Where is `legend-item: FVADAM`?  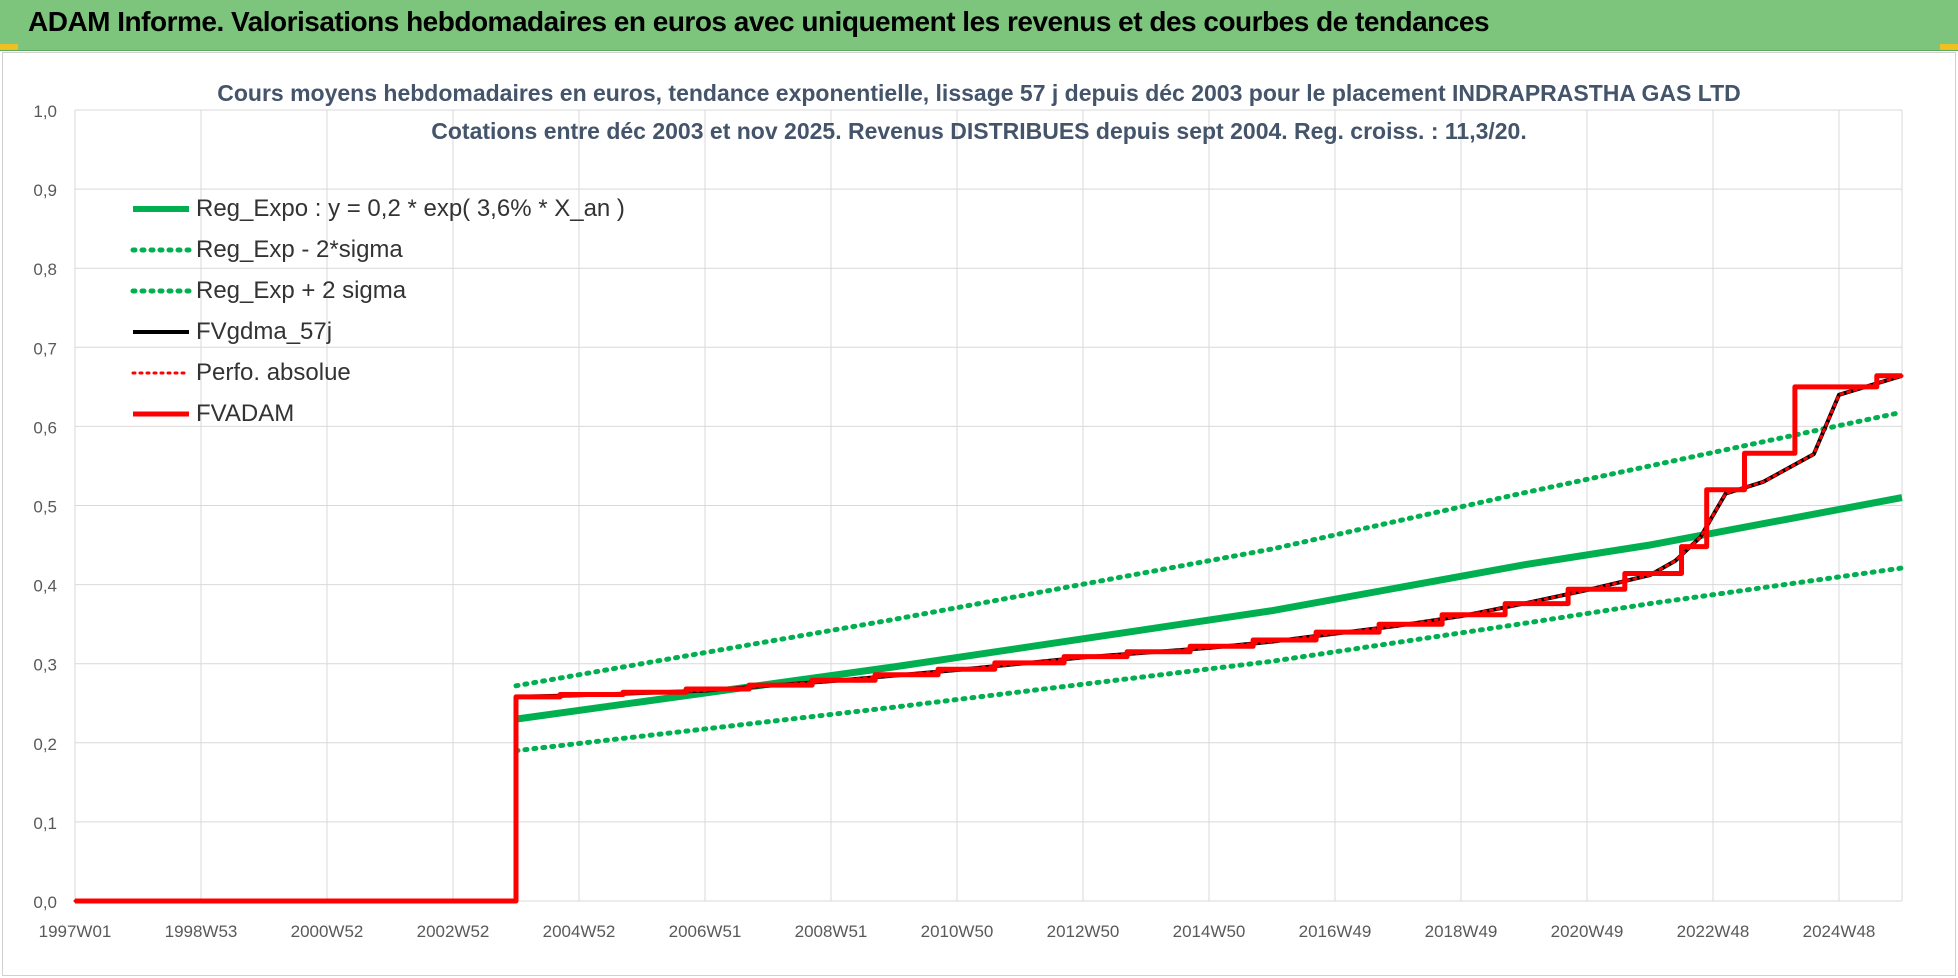
legend-item: FVADAM is located at coordinates (377, 413).